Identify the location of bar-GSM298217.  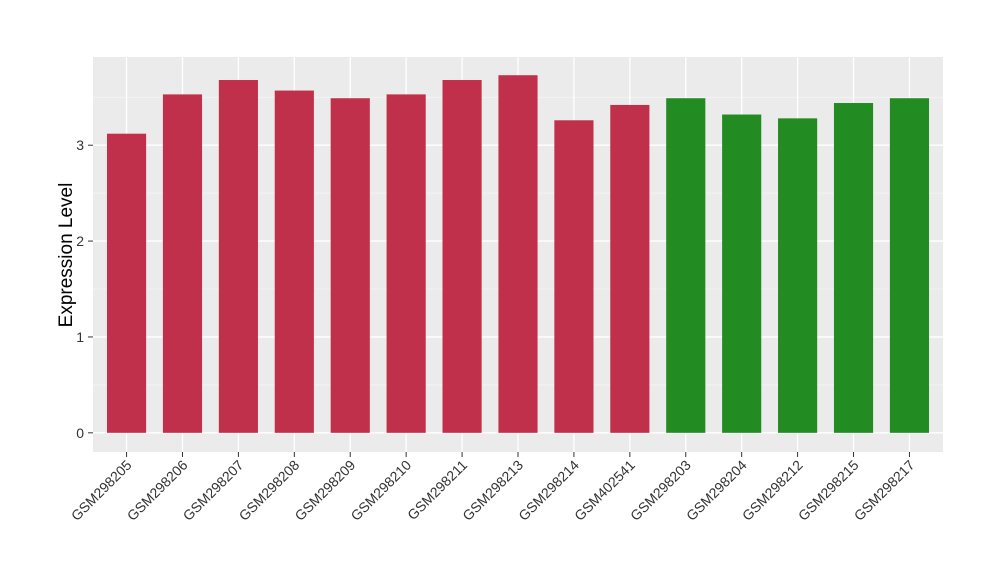
(909, 265).